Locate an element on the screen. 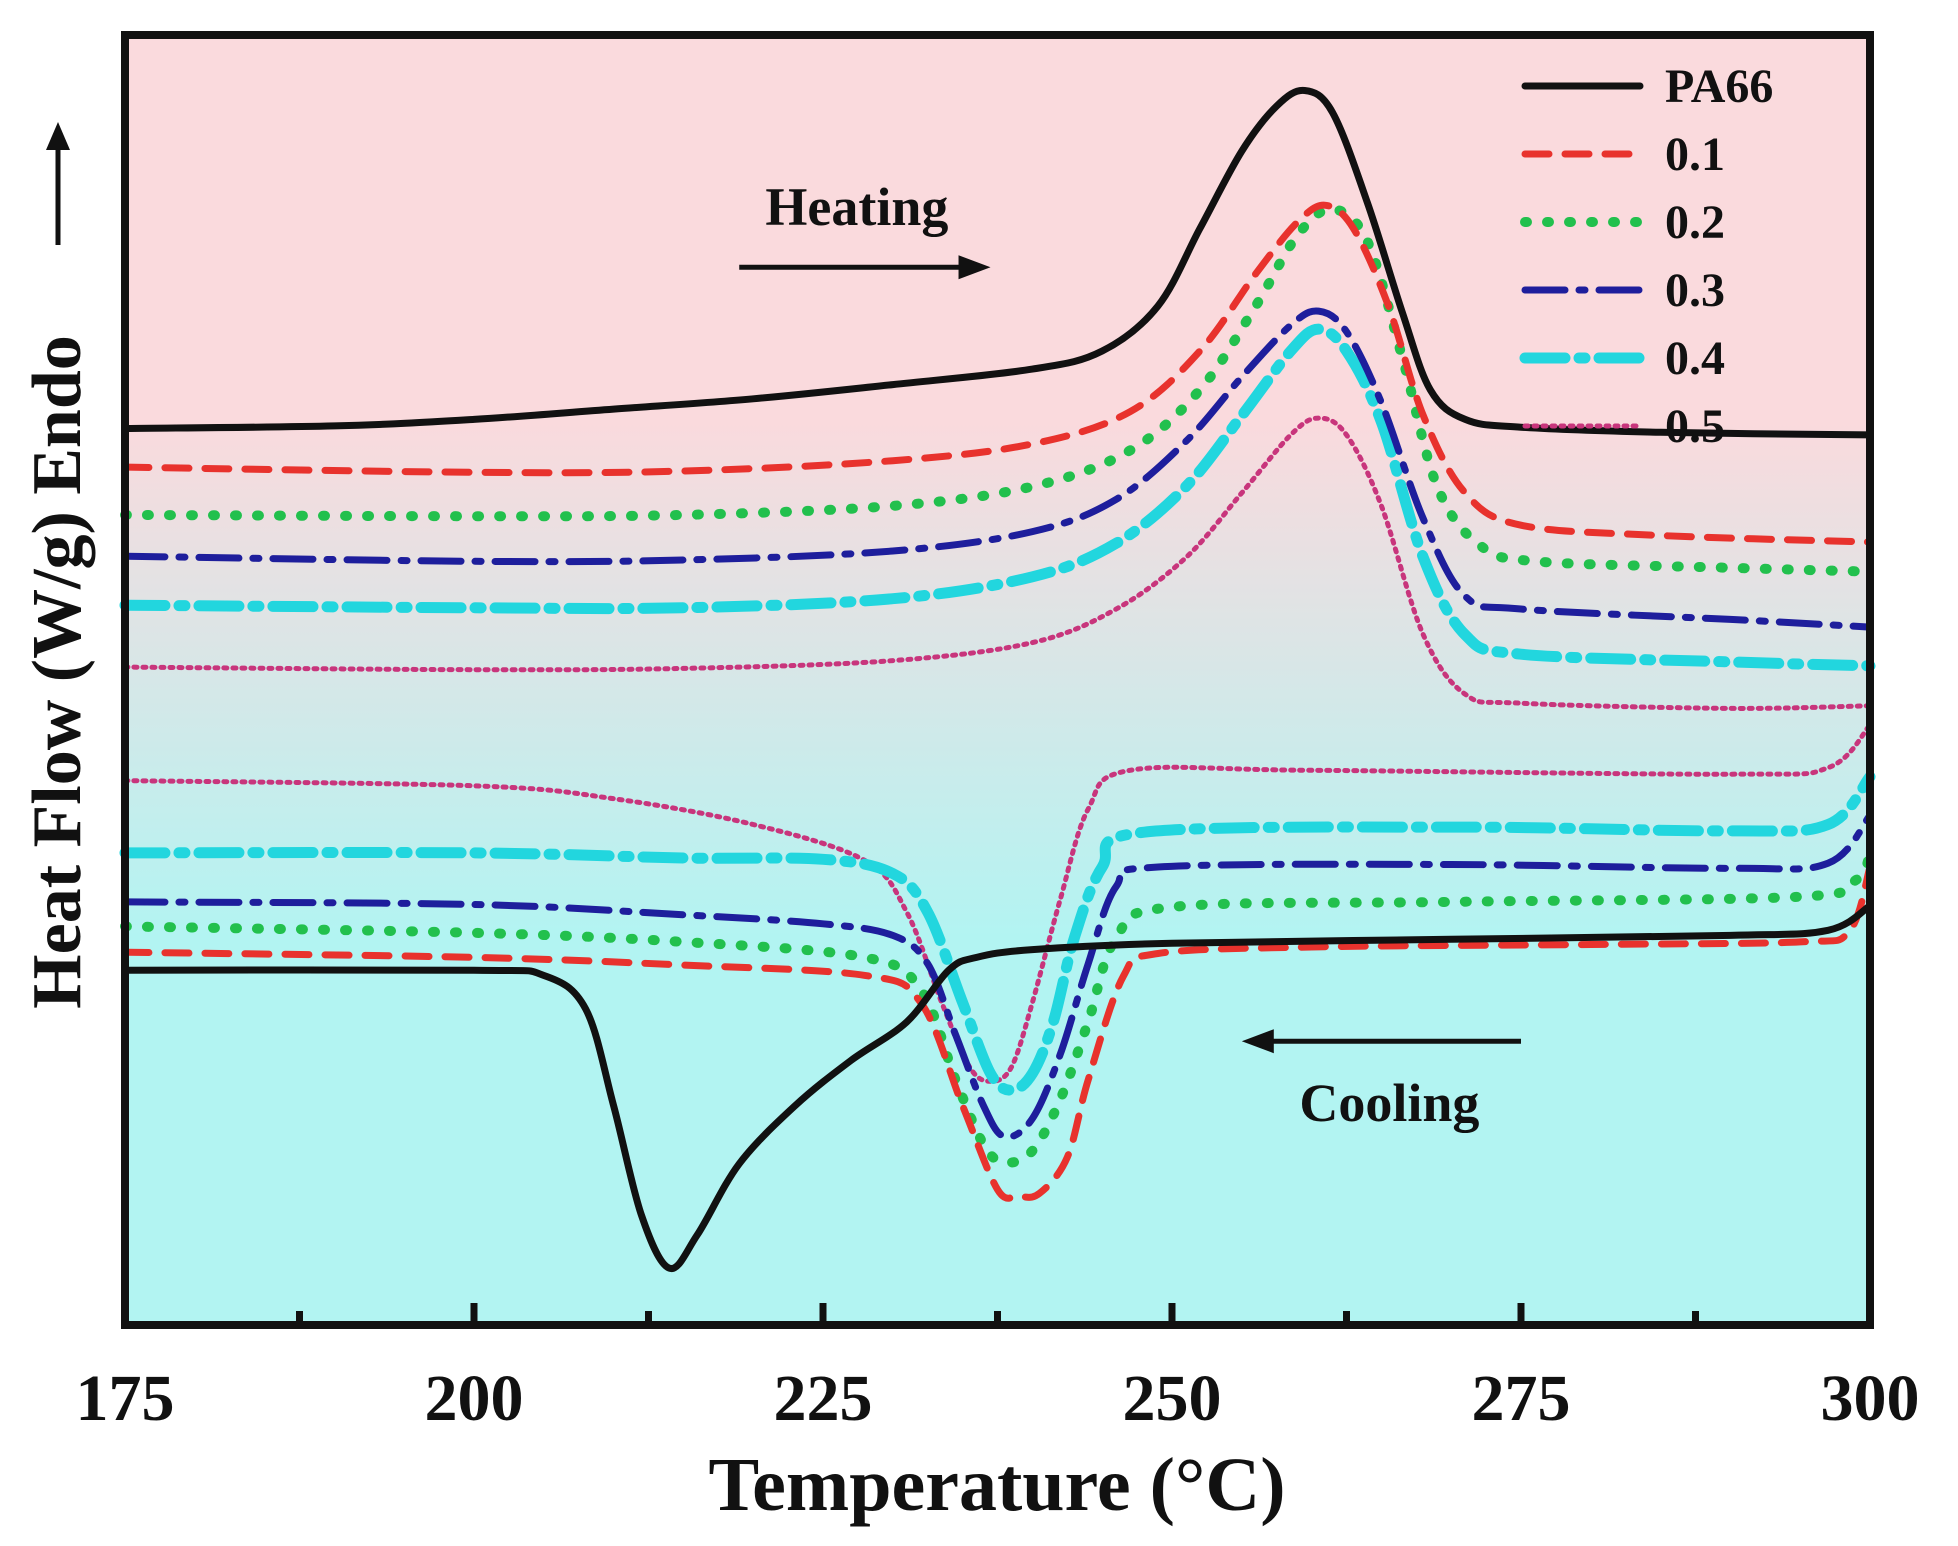 The width and height of the screenshot is (1958, 1546). x-tick-label-275: 275 is located at coordinates (1521, 1398).